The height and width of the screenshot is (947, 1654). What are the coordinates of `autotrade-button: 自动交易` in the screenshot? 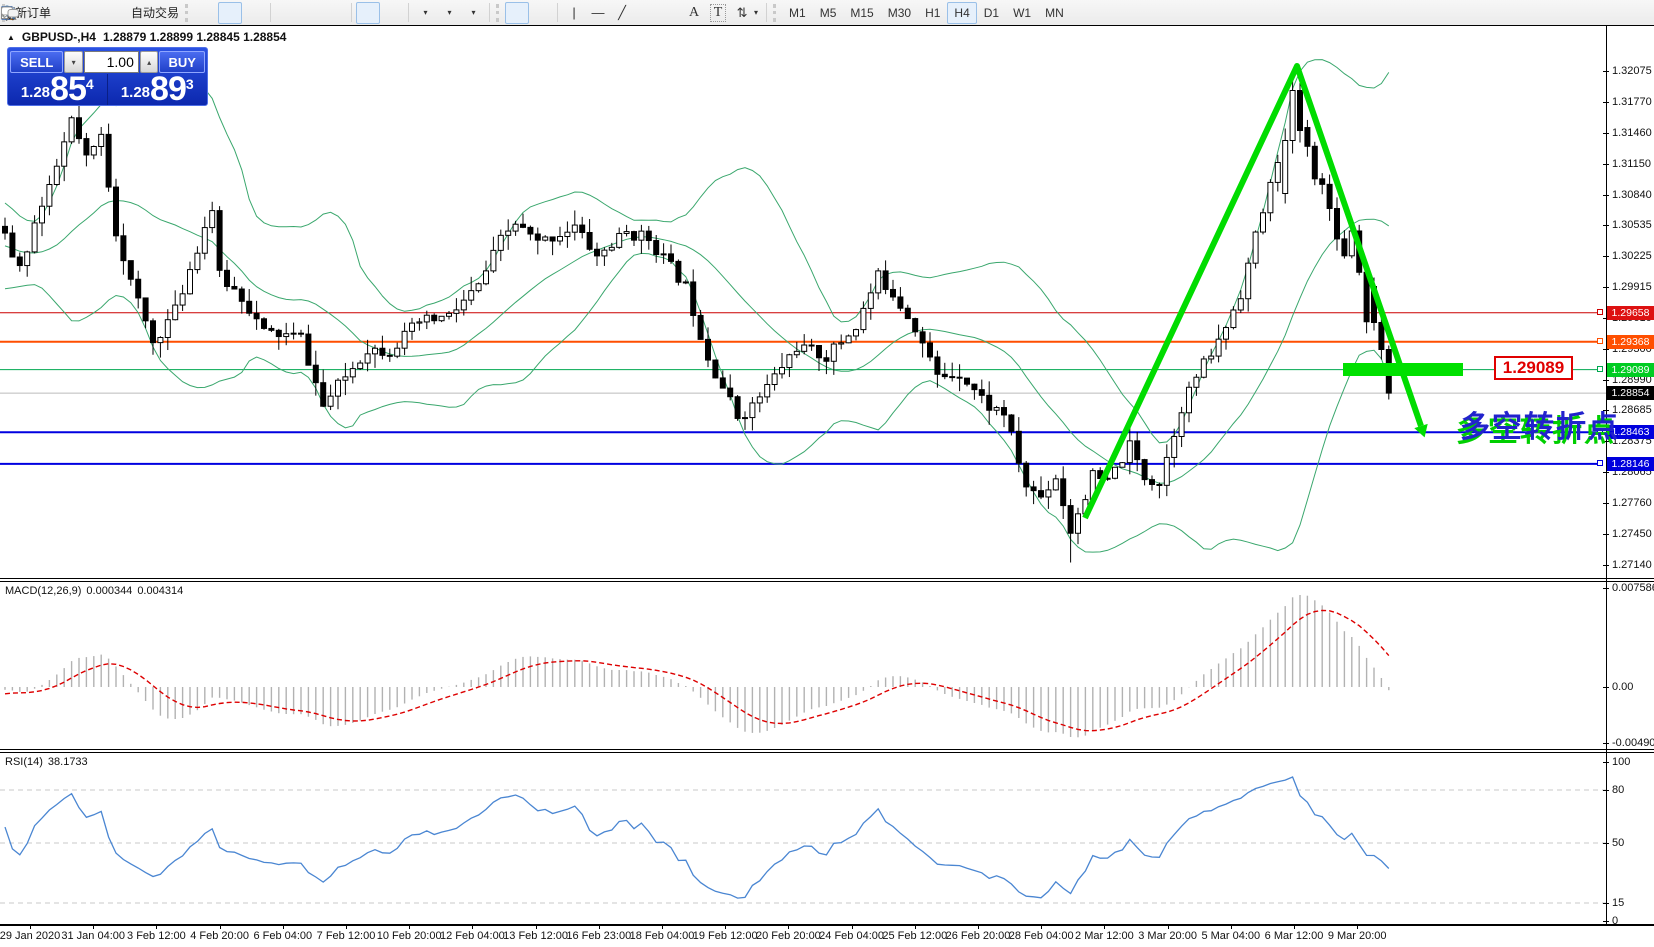 It's located at (92, 13).